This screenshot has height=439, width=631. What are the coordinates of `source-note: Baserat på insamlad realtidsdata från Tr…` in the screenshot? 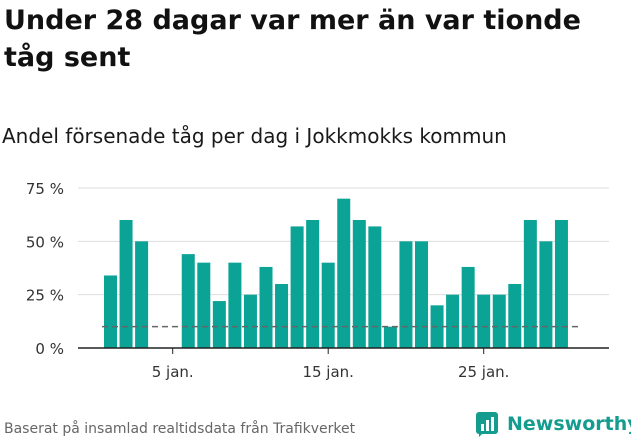 It's located at (180, 429).